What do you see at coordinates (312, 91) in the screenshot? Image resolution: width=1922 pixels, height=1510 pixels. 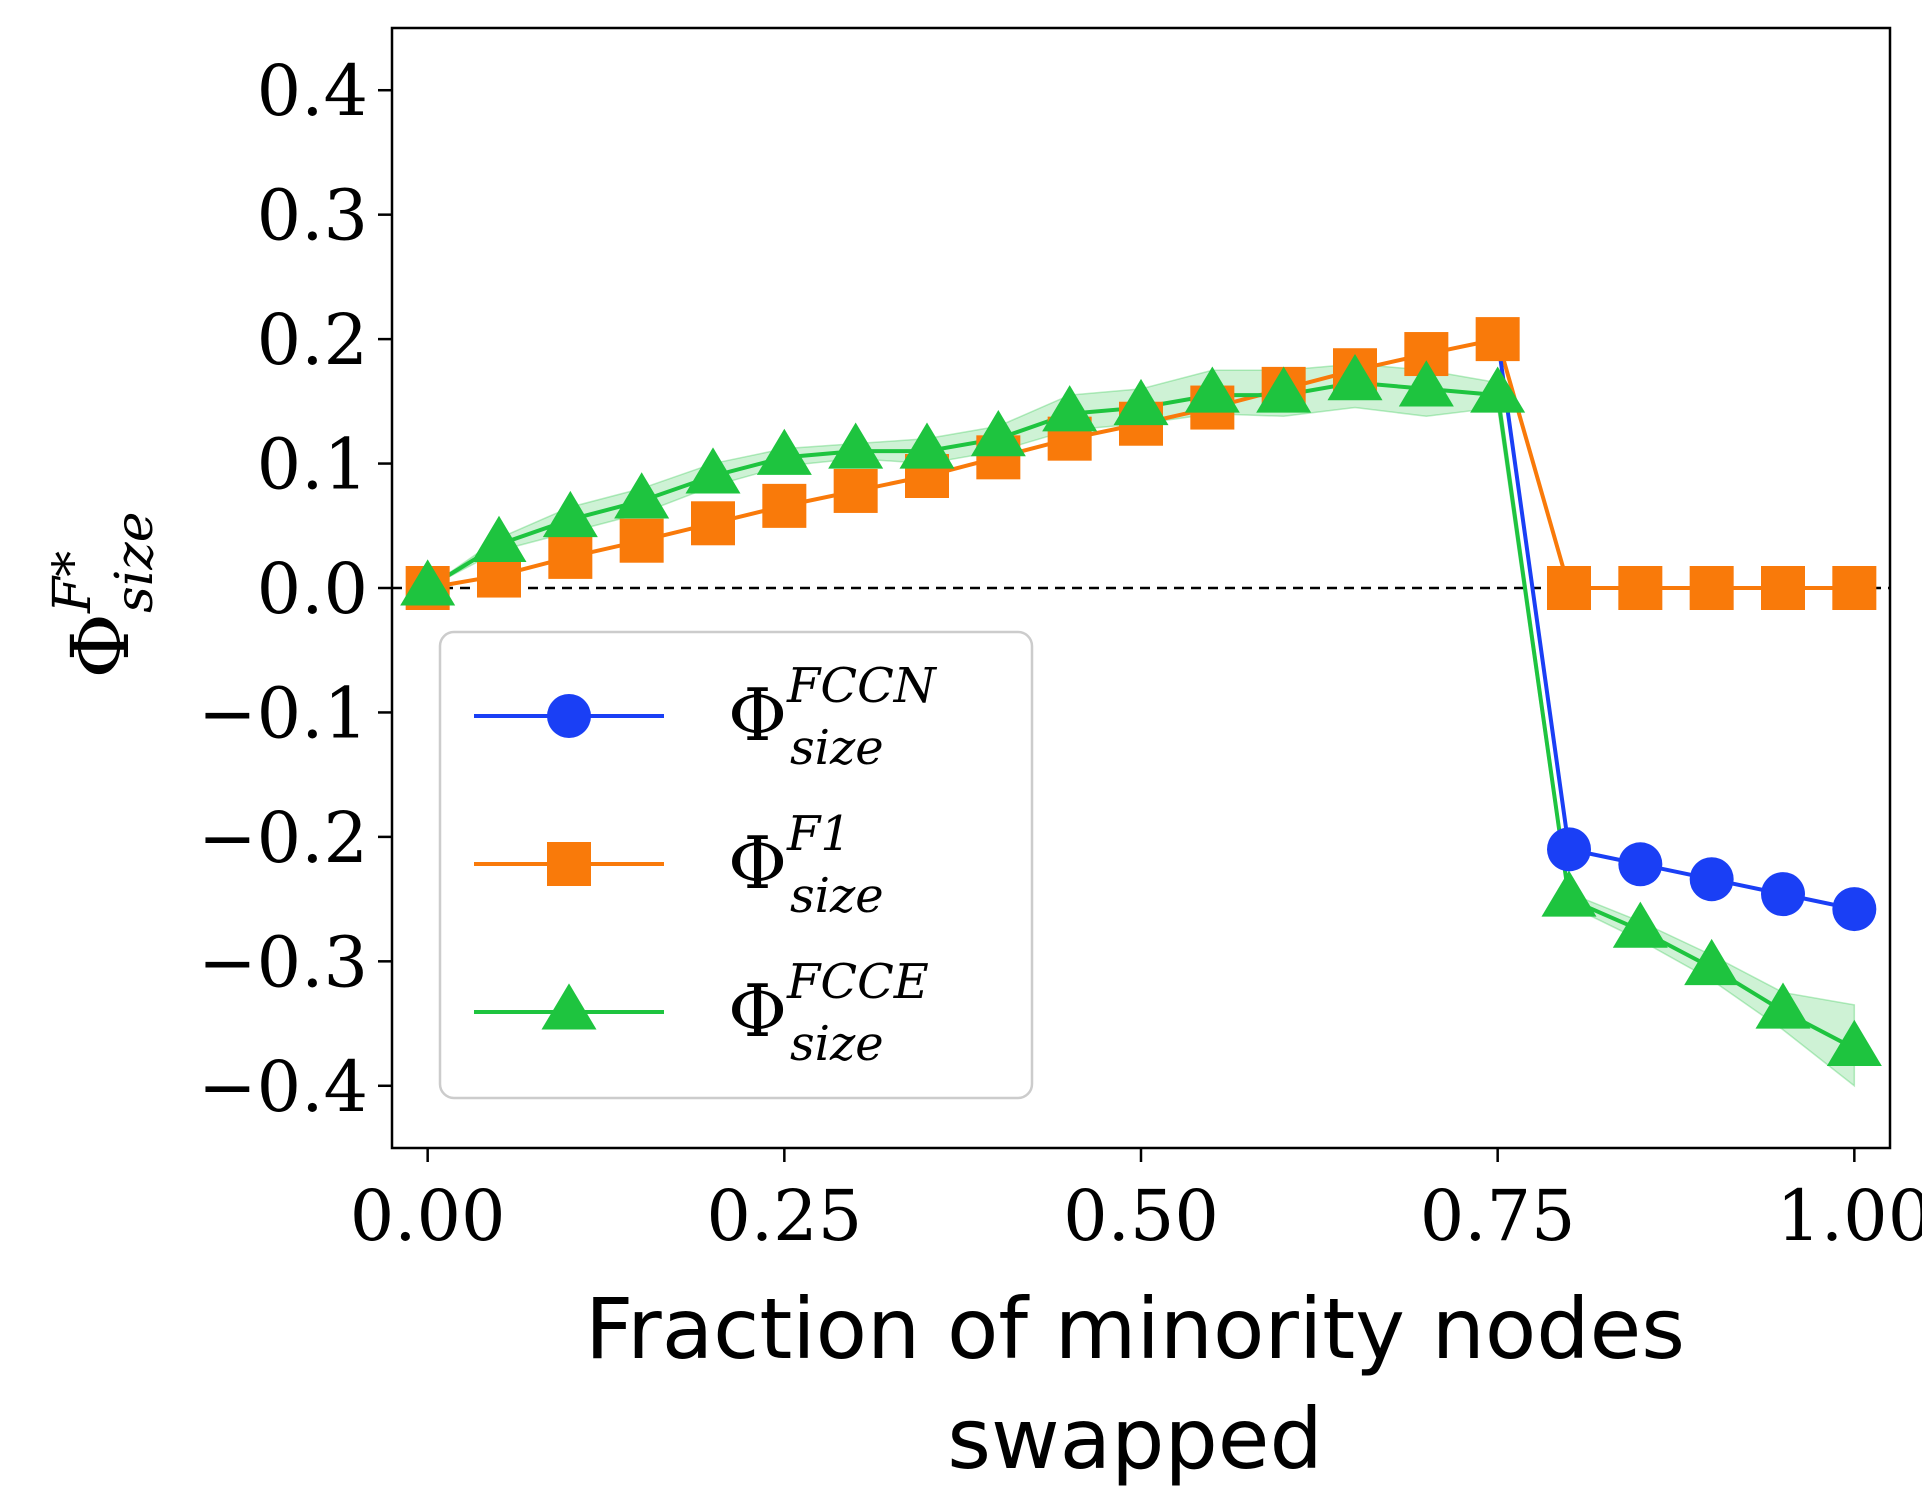 I see `y-tick-label: 0.4` at bounding box center [312, 91].